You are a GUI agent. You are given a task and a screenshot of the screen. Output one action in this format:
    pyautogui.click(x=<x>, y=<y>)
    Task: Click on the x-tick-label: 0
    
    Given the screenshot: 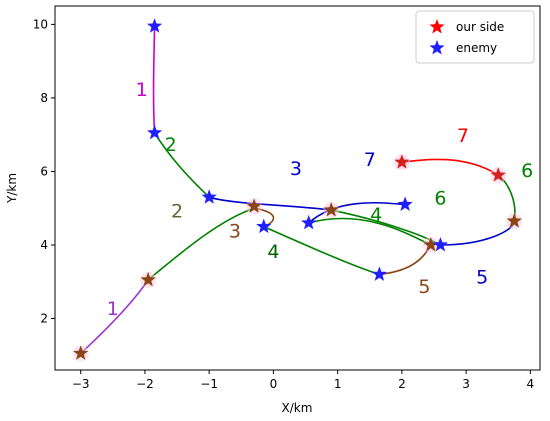 What is the action you would take?
    pyautogui.click(x=274, y=384)
    